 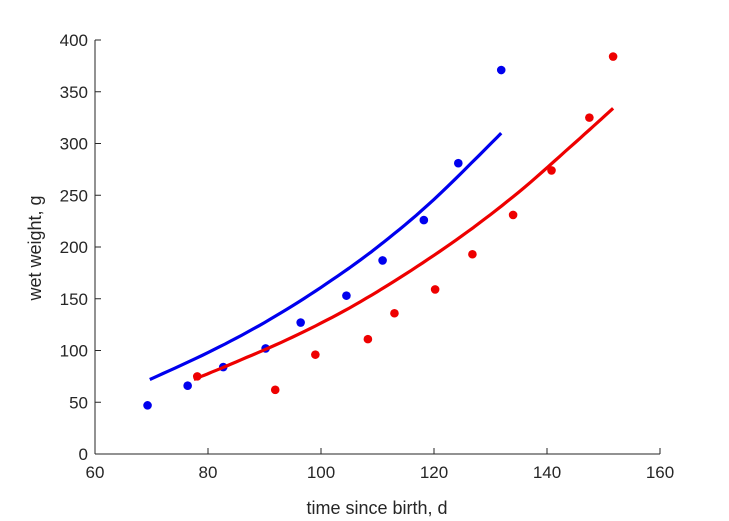 I want to click on x-tick-label: 160, so click(x=660, y=472).